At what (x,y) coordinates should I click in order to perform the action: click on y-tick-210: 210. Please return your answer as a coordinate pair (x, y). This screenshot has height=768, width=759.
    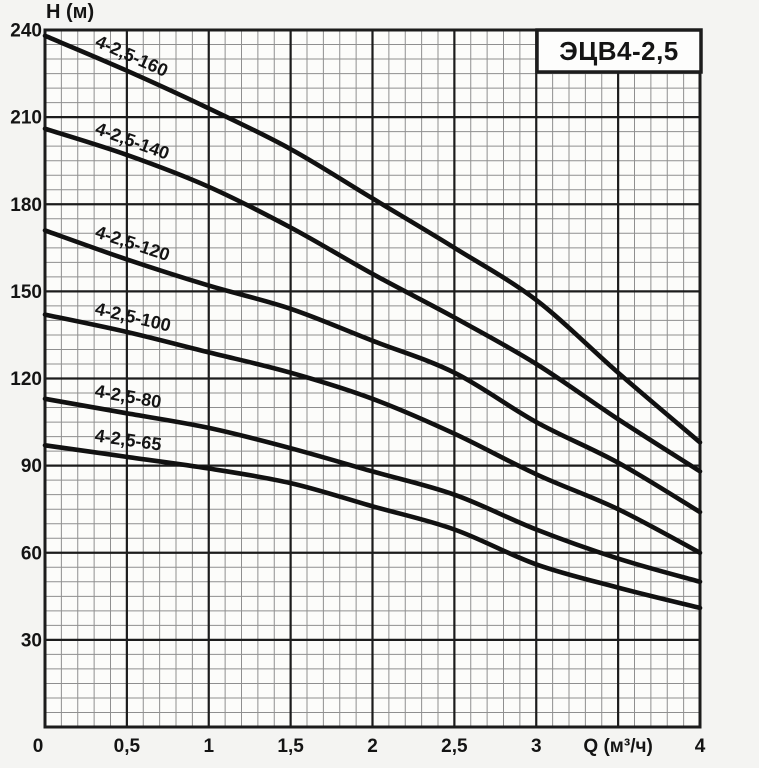
    Looking at the image, I should click on (26, 118).